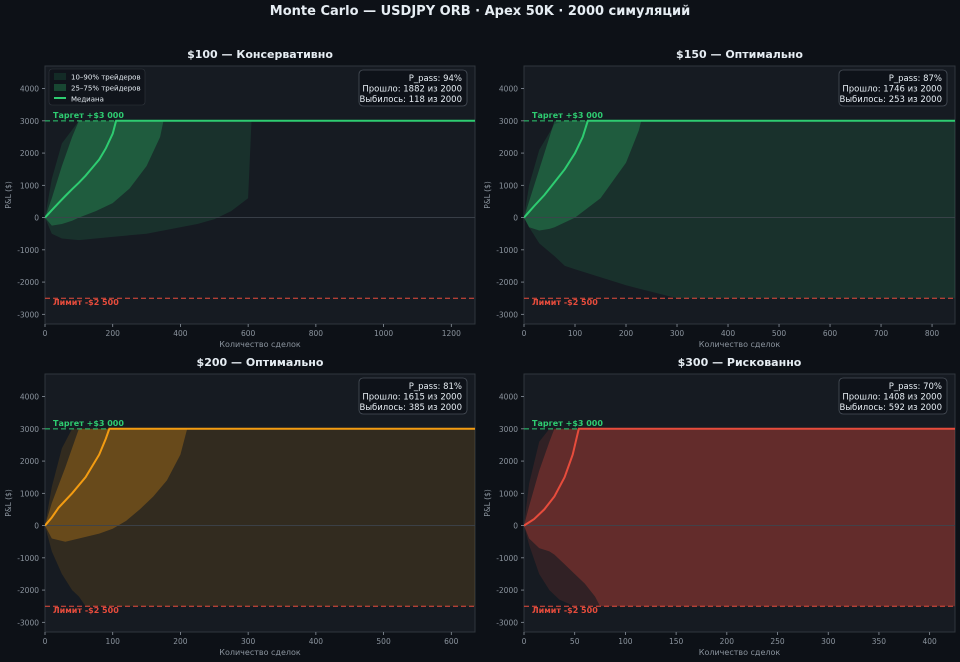  Describe the element at coordinates (87, 100) in the screenshot. I see `legend-entry: Медиана` at that location.